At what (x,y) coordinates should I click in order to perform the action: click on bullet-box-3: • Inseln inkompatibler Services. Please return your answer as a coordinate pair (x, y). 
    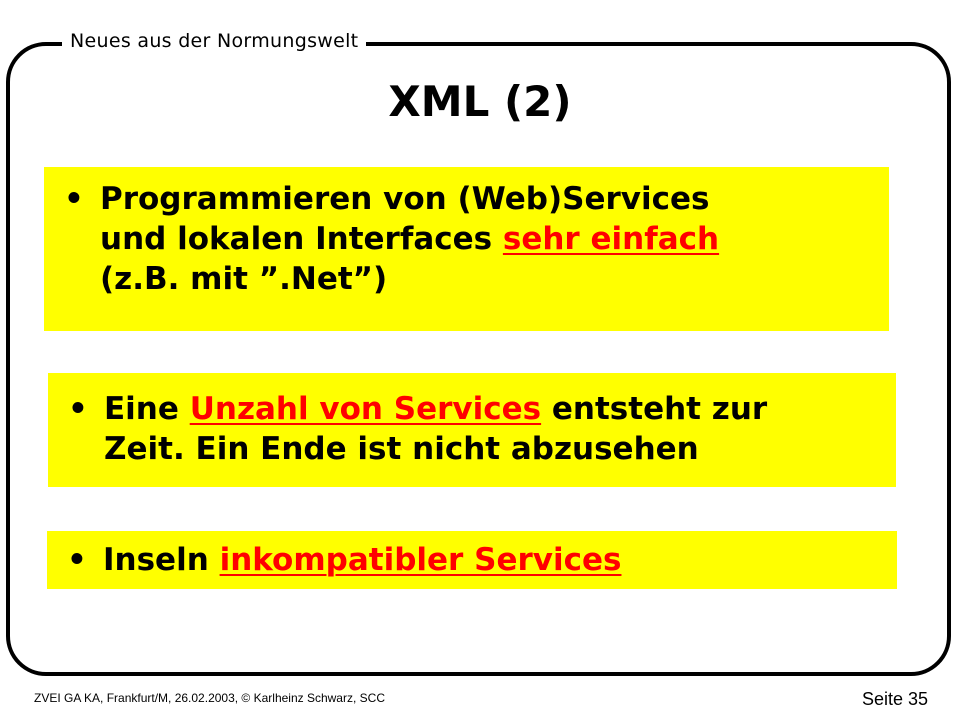
    Looking at the image, I should click on (472, 560).